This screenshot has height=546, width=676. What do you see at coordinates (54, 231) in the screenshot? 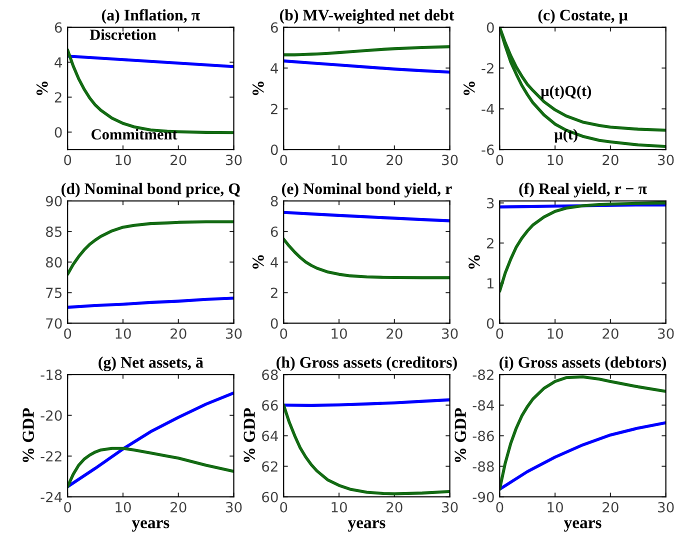
I see `y-tick-label: 85` at bounding box center [54, 231].